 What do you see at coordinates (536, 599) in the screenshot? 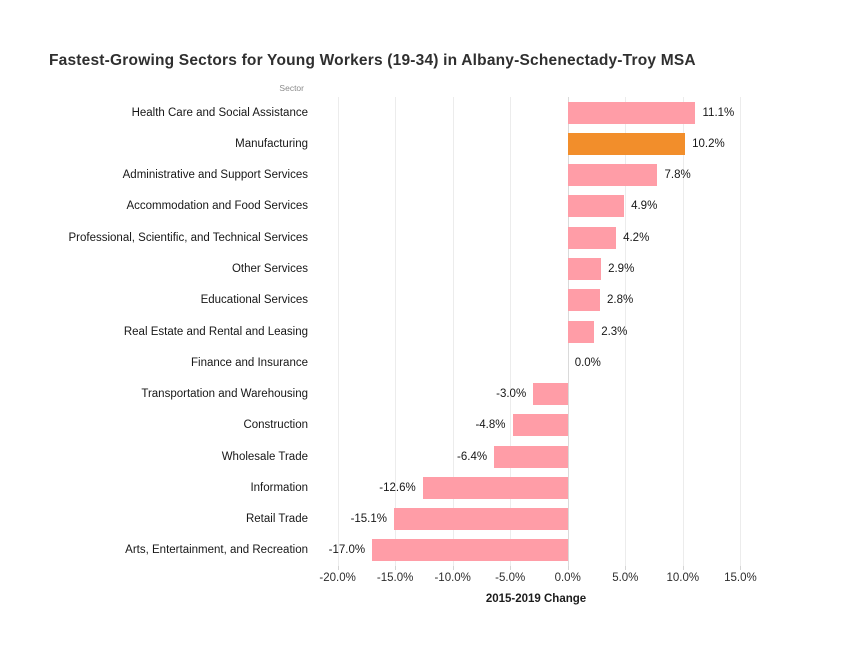
I see `x-axis-title: 2015-2019 Change` at bounding box center [536, 599].